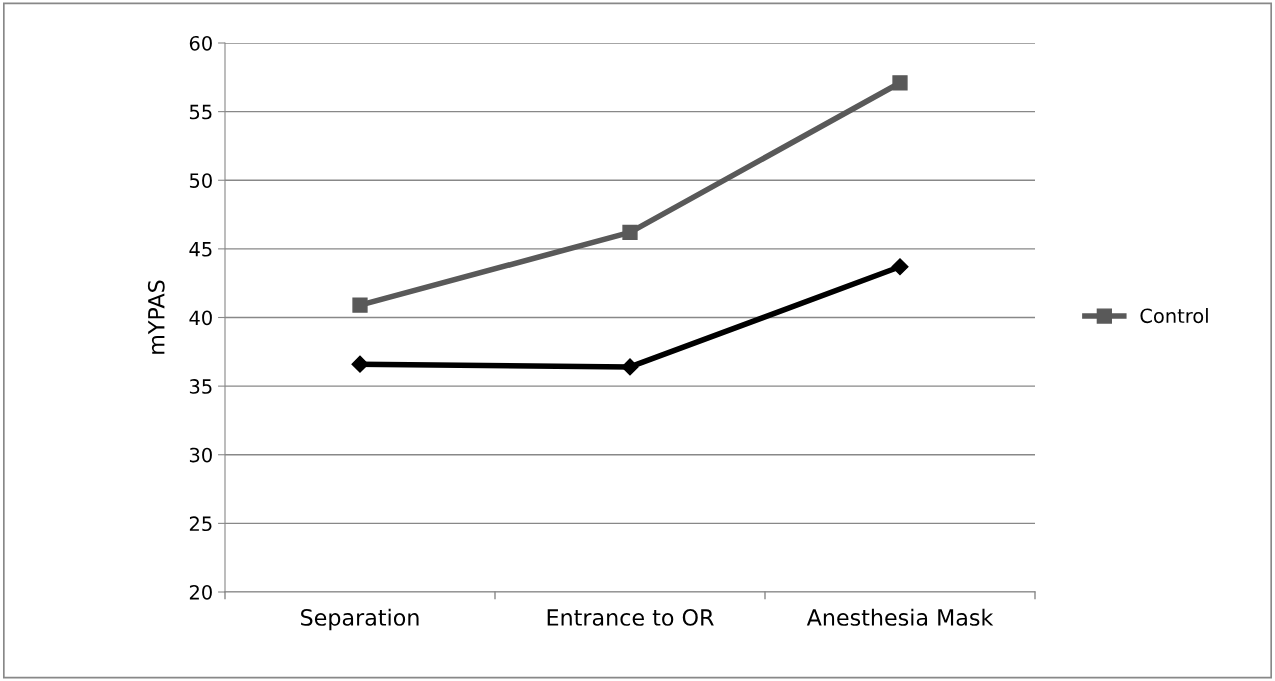 Image resolution: width=1275 pixels, height=681 pixels. What do you see at coordinates (156, 317) in the screenshot?
I see `y-axis-title: mYPAS` at bounding box center [156, 317].